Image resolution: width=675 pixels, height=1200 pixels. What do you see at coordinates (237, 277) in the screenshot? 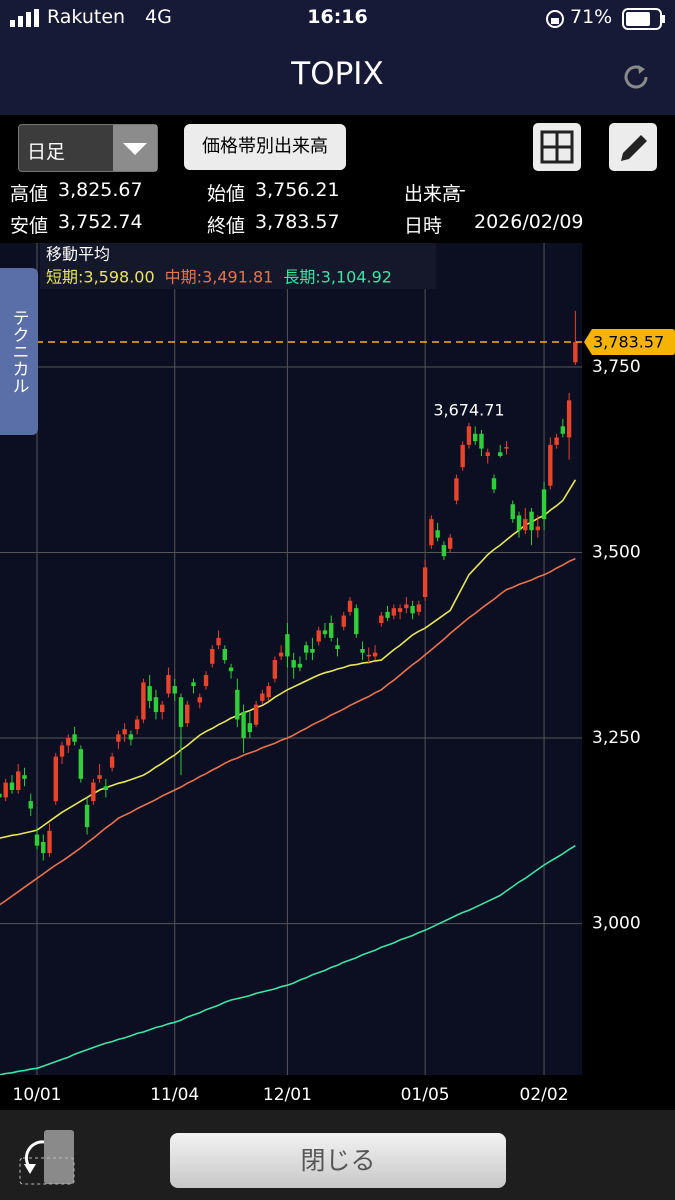
I see `legend-value: 3,491.81` at bounding box center [237, 277].